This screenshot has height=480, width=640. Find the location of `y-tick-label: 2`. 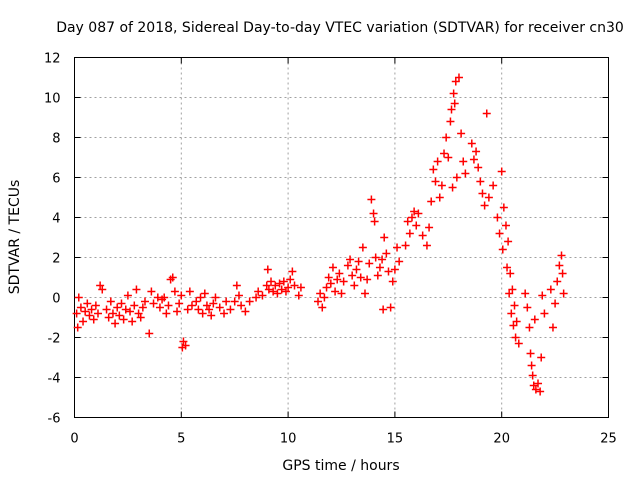

y-tick-label: 2 is located at coordinates (56, 259).